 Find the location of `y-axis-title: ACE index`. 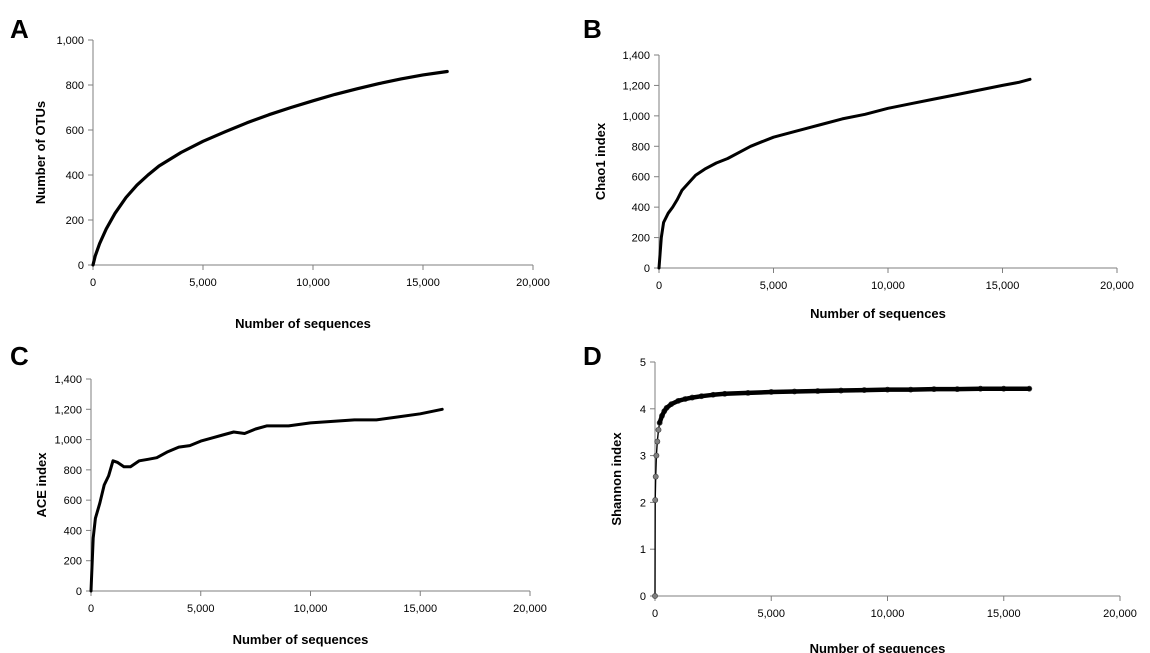

y-axis-title: ACE index is located at coordinates (41, 485).